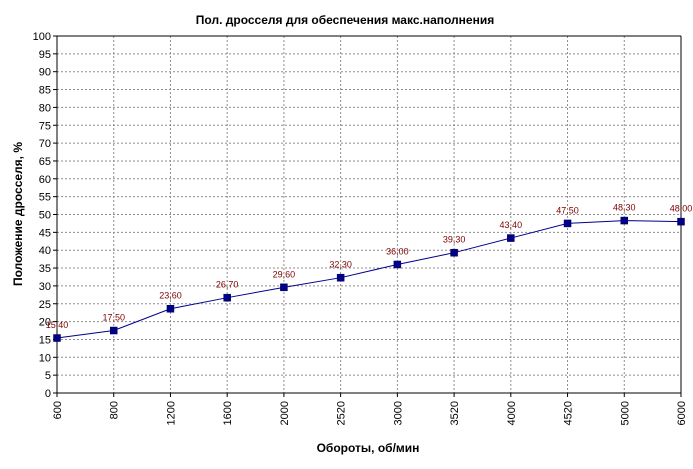  I want to click on x-tick-label: 800, so click(115, 410).